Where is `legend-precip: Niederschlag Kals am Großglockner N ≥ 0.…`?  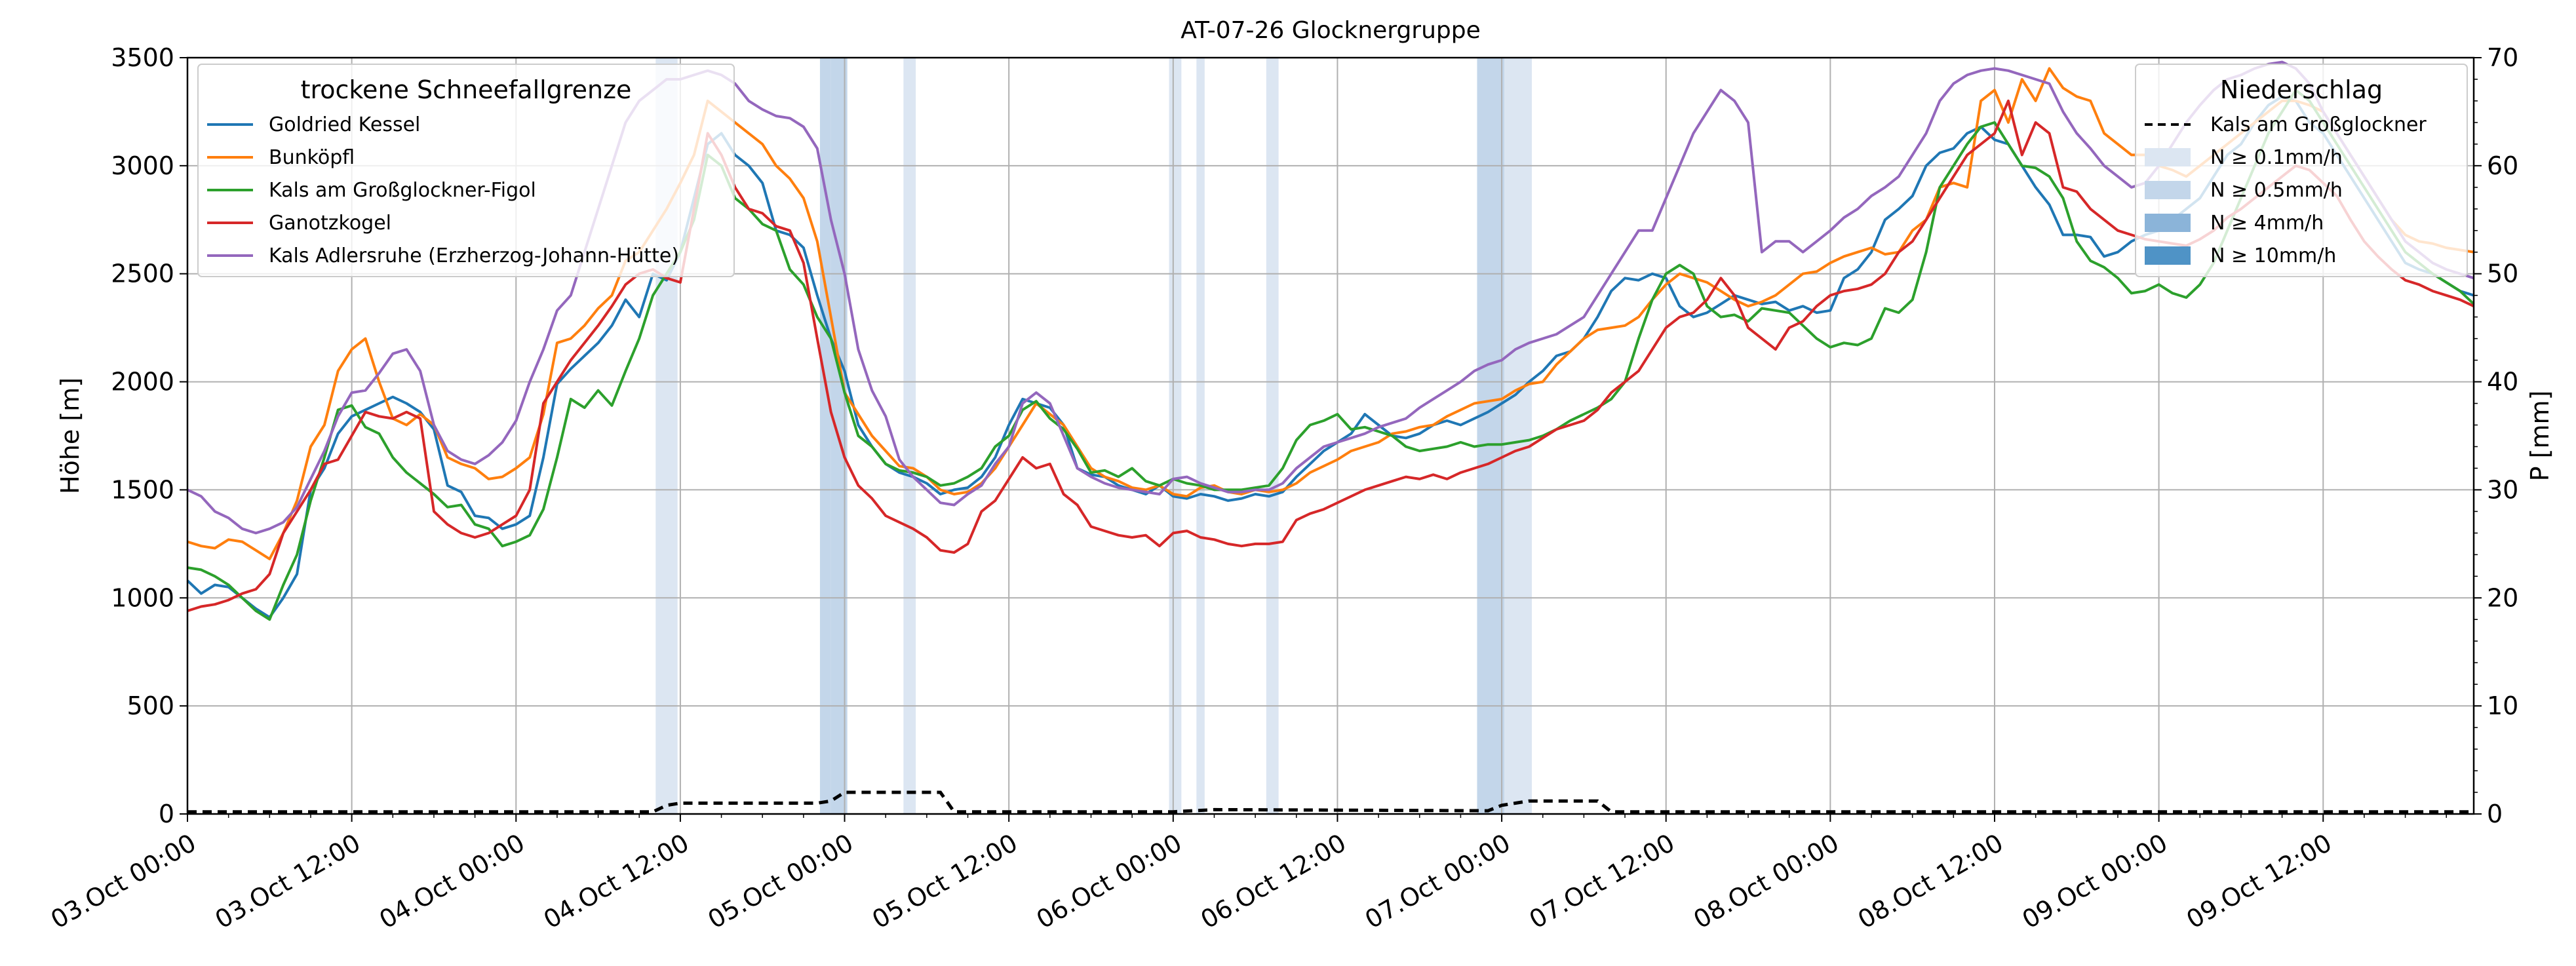 legend-precip: Niederschlag Kals am Großglockner N ≥ 0.… is located at coordinates (2301, 170).